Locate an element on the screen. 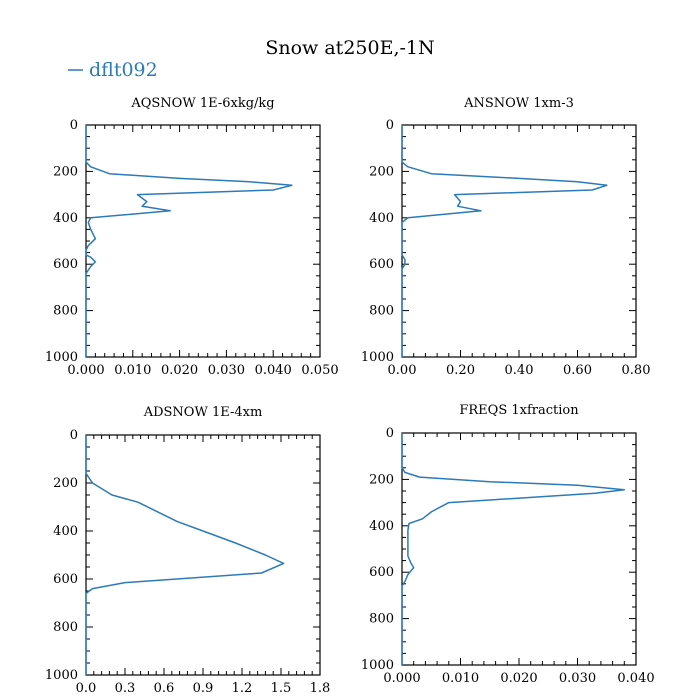  x-tick-label: 0.20 is located at coordinates (460, 370).